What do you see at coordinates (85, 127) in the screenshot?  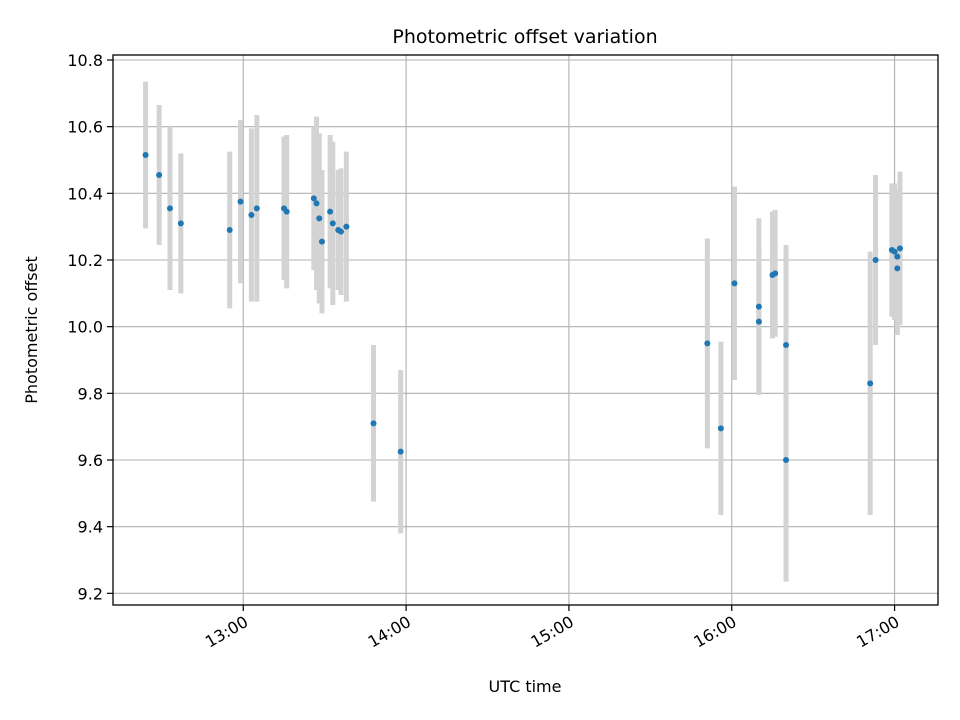 I see `y-tick-label: 10.6` at bounding box center [85, 127].